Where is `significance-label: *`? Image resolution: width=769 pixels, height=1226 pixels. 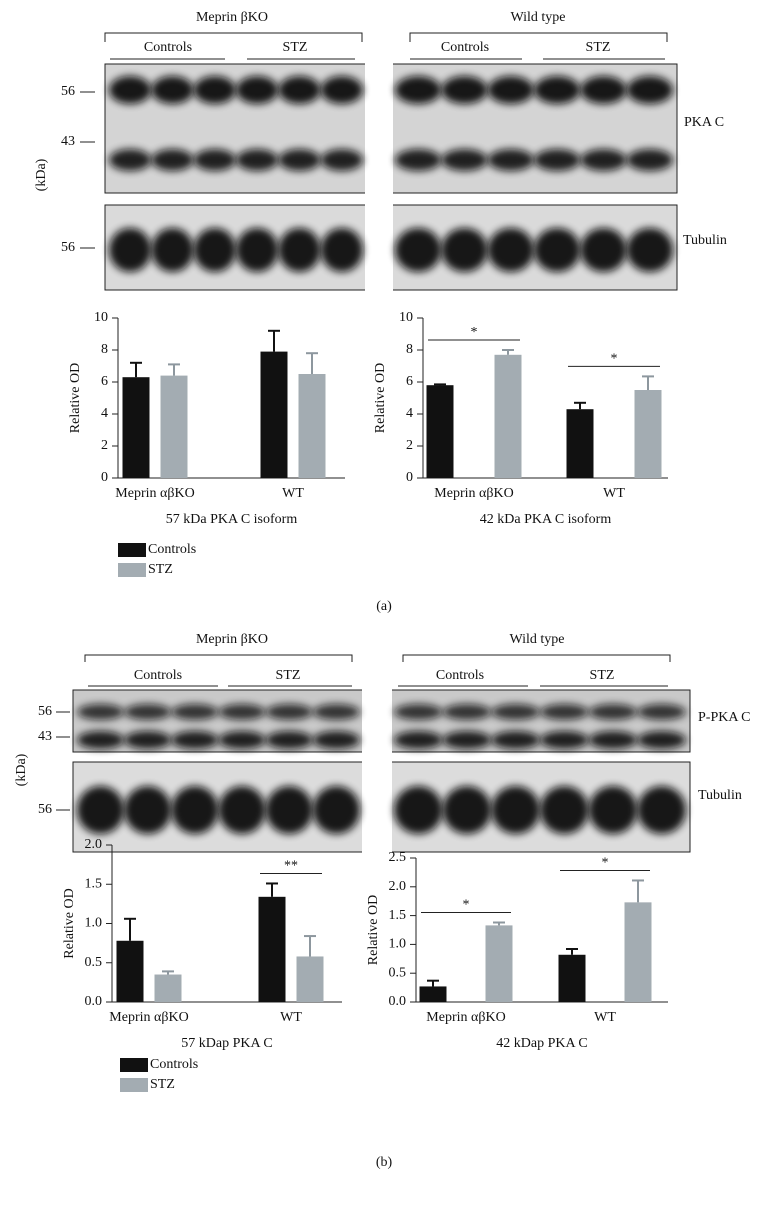
significance-label: * is located at coordinates (474, 332).